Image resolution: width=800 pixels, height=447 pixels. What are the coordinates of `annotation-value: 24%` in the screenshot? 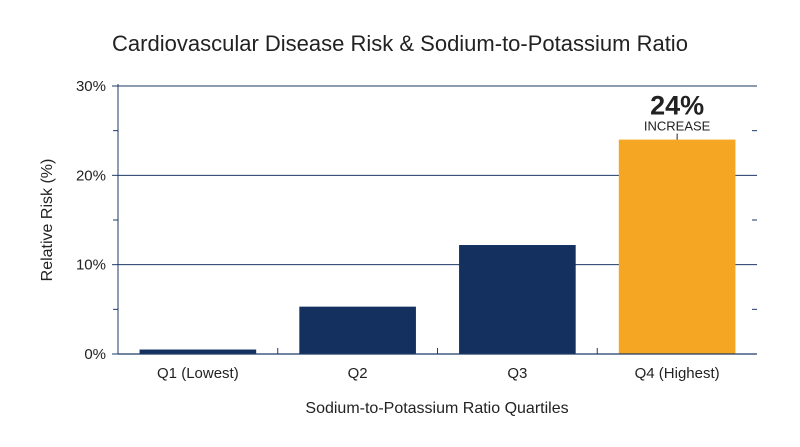 It's located at (677, 106).